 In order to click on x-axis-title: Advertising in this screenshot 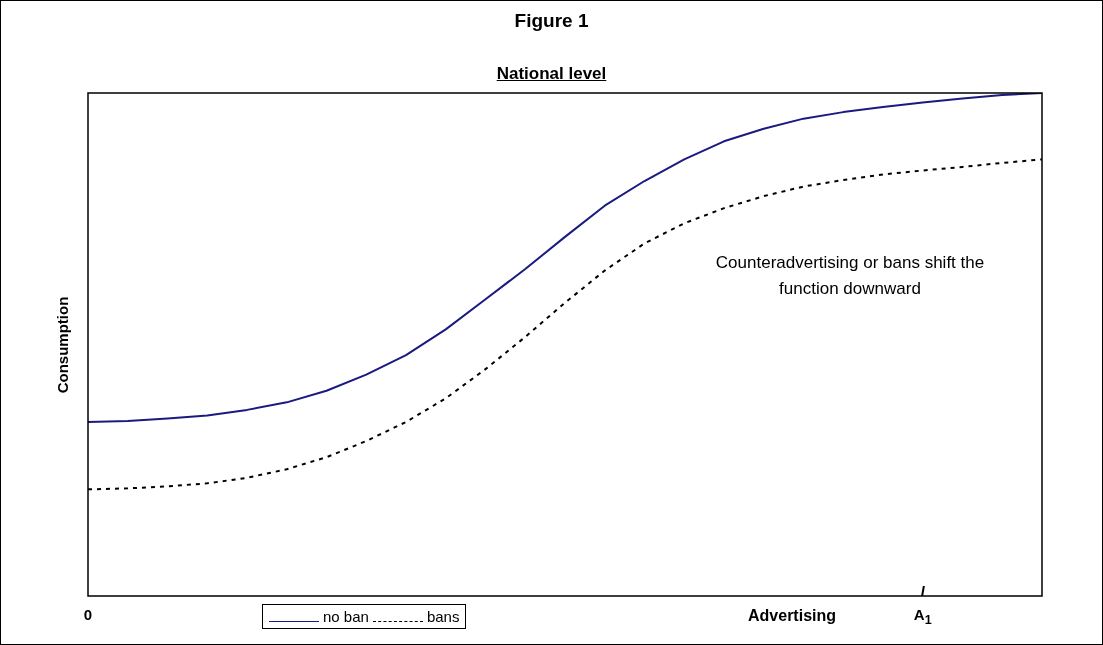, I will do `click(792, 616)`.